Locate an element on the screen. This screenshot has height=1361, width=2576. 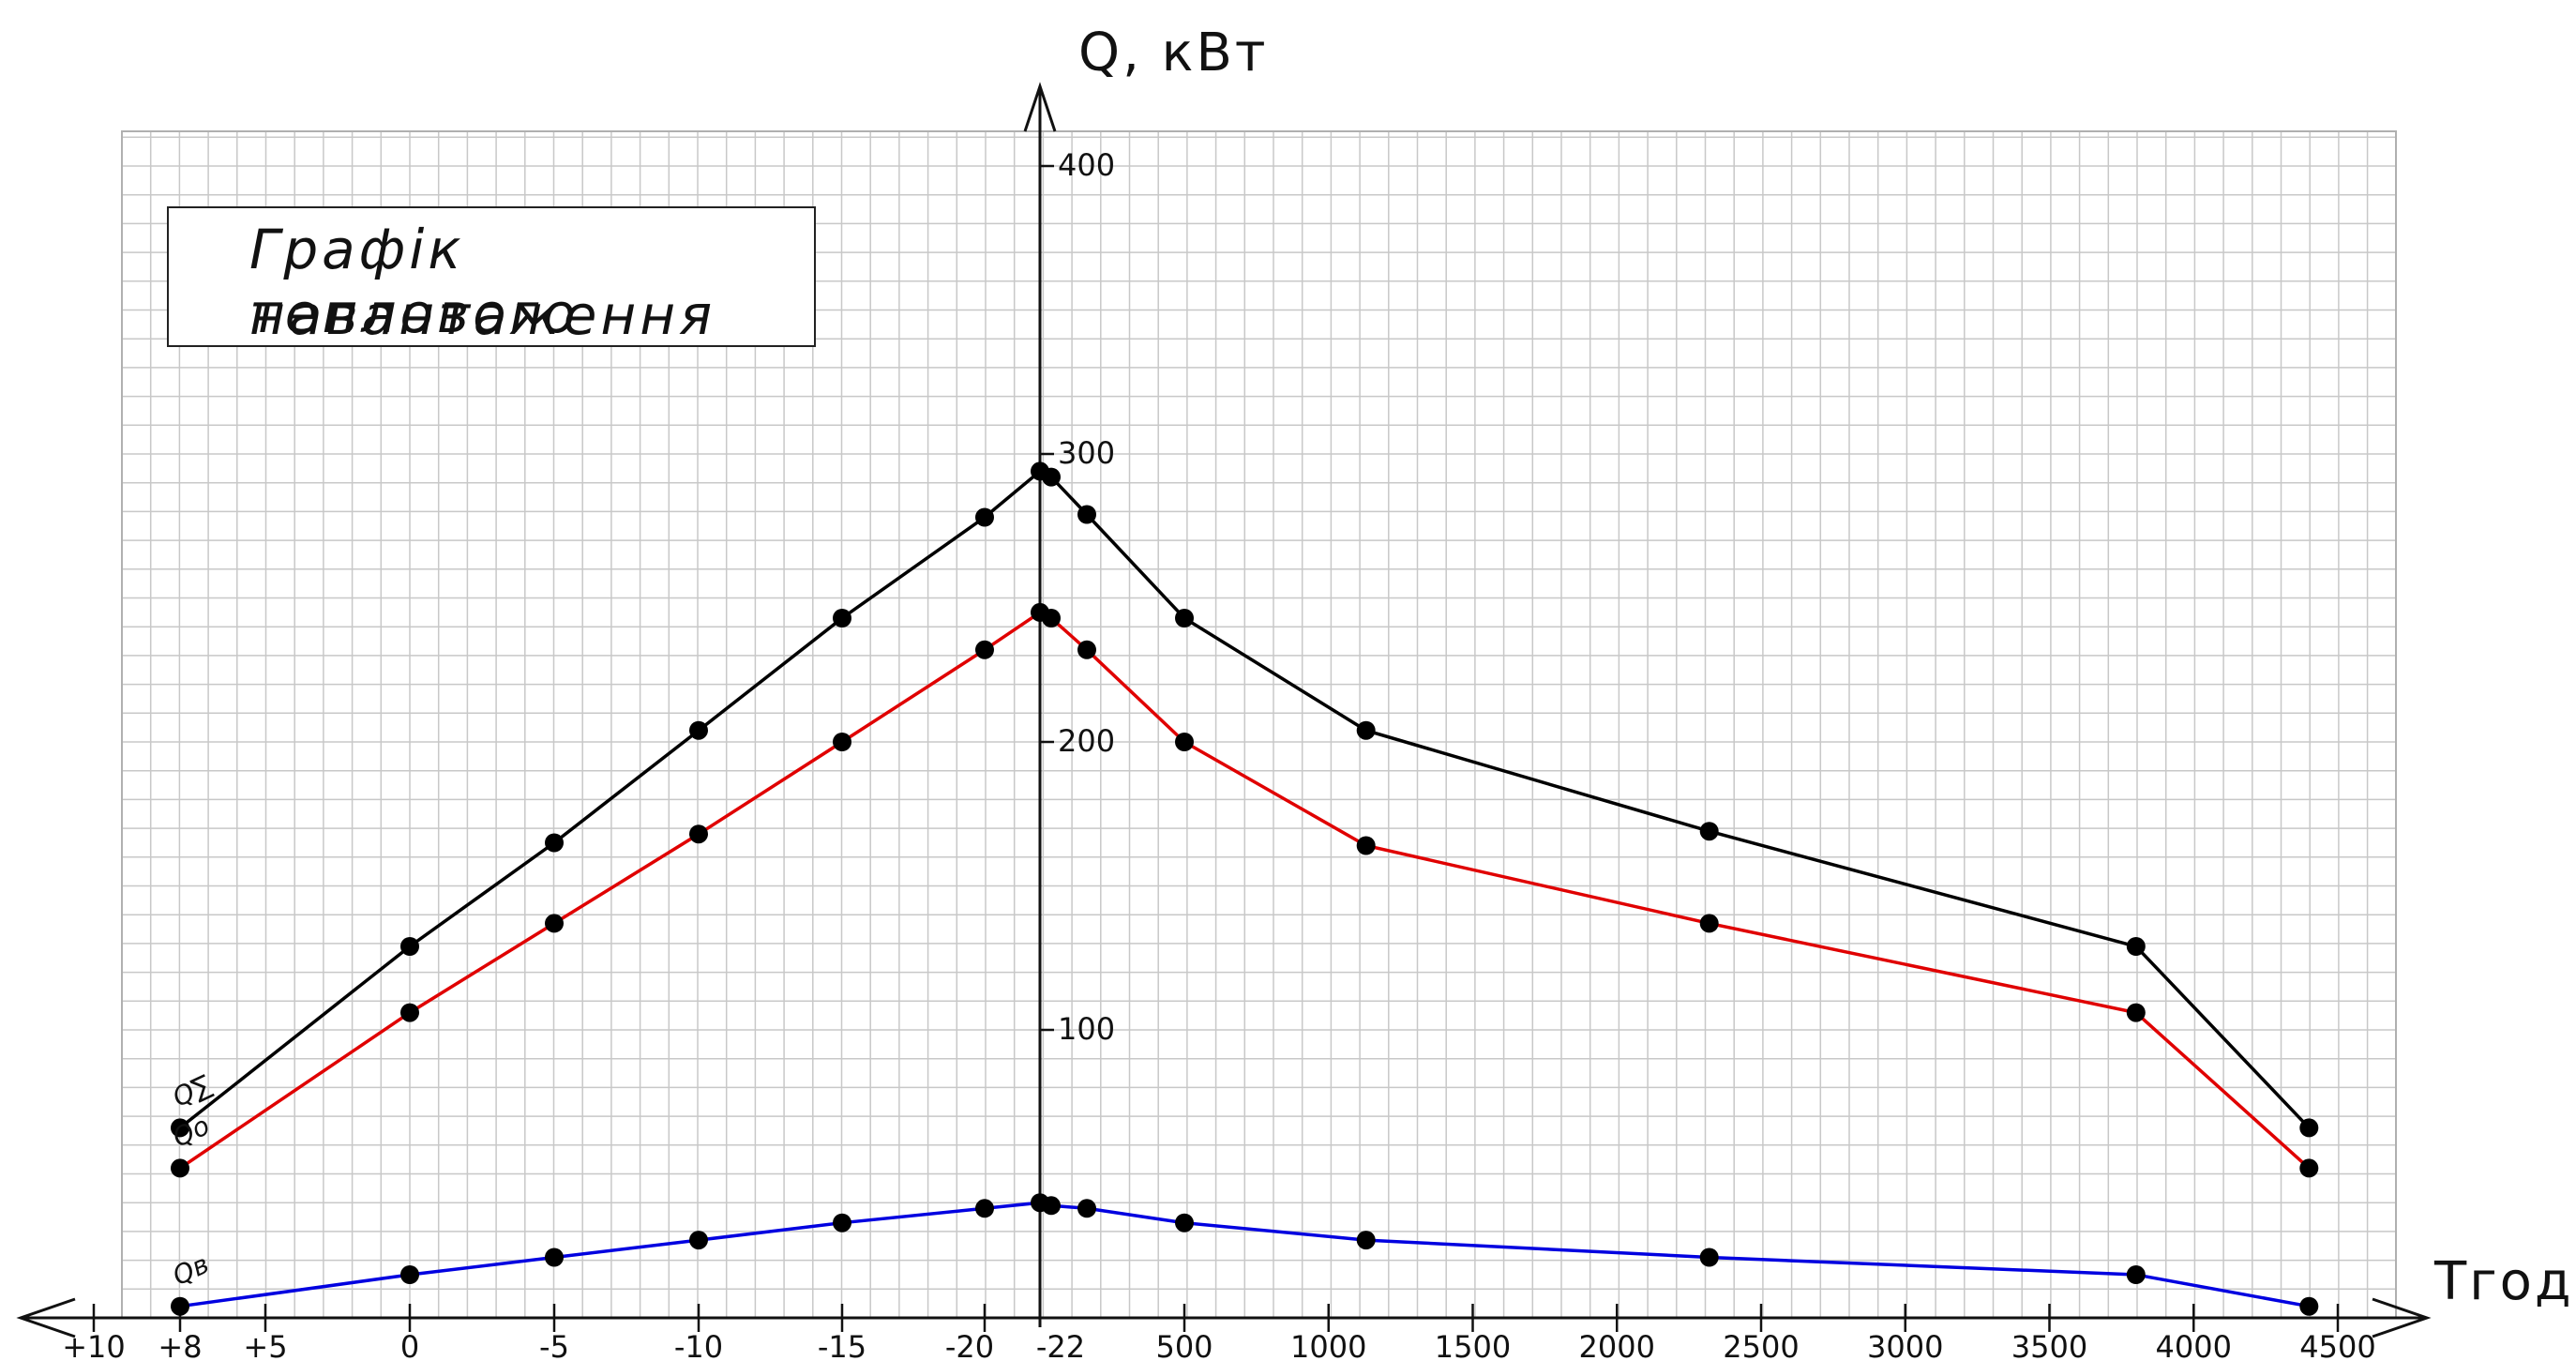
x-right-tick-label: 1000 is located at coordinates (1328, 1345).